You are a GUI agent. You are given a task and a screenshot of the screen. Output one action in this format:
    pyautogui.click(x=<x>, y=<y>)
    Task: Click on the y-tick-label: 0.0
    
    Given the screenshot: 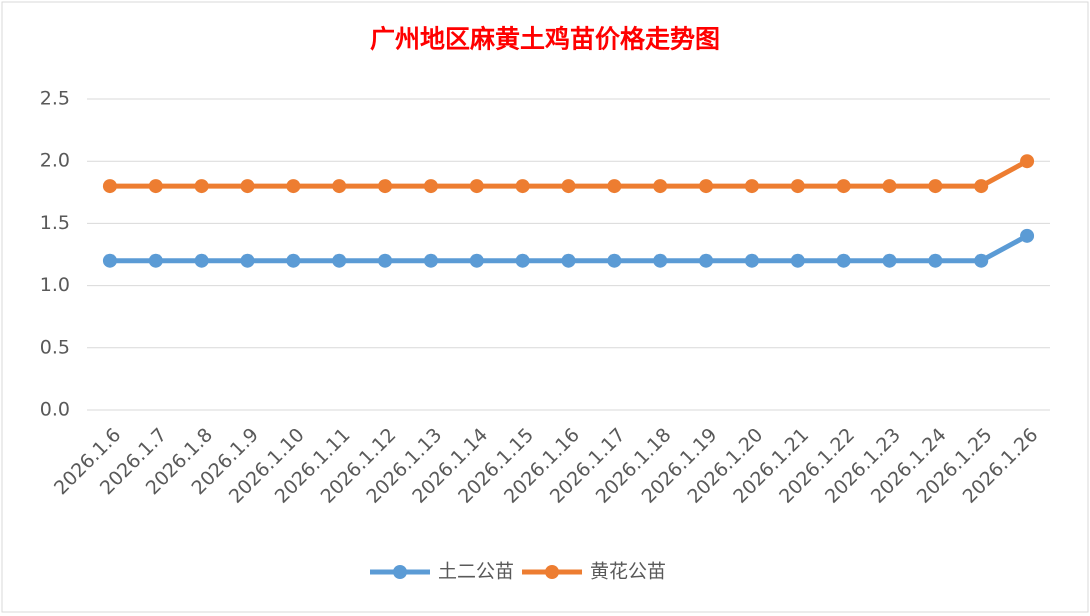 What is the action you would take?
    pyautogui.click(x=55, y=410)
    